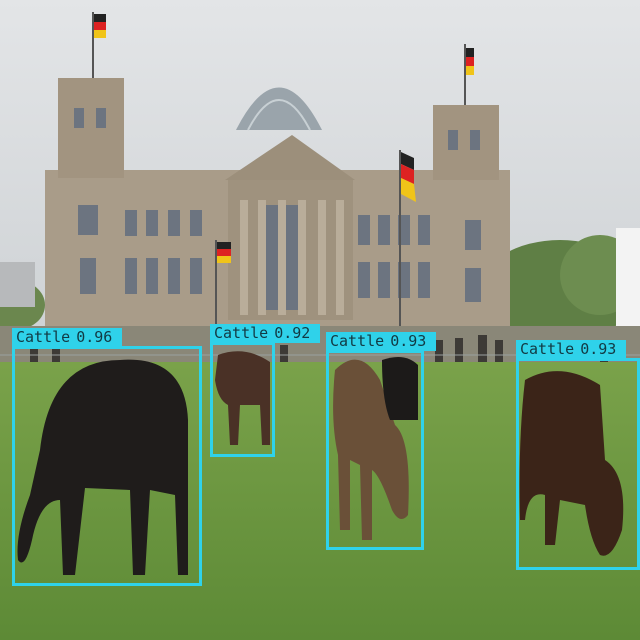 The image size is (640, 640). I want to click on detection-label-2: Cattle 0.92, so click(265, 333).